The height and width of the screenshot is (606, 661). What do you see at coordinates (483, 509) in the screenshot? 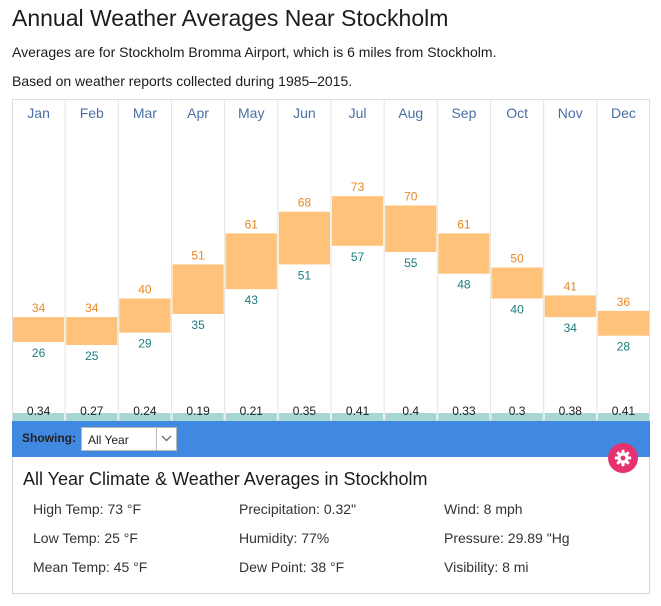
I see `stat-wind: Wind: 8 mph` at bounding box center [483, 509].